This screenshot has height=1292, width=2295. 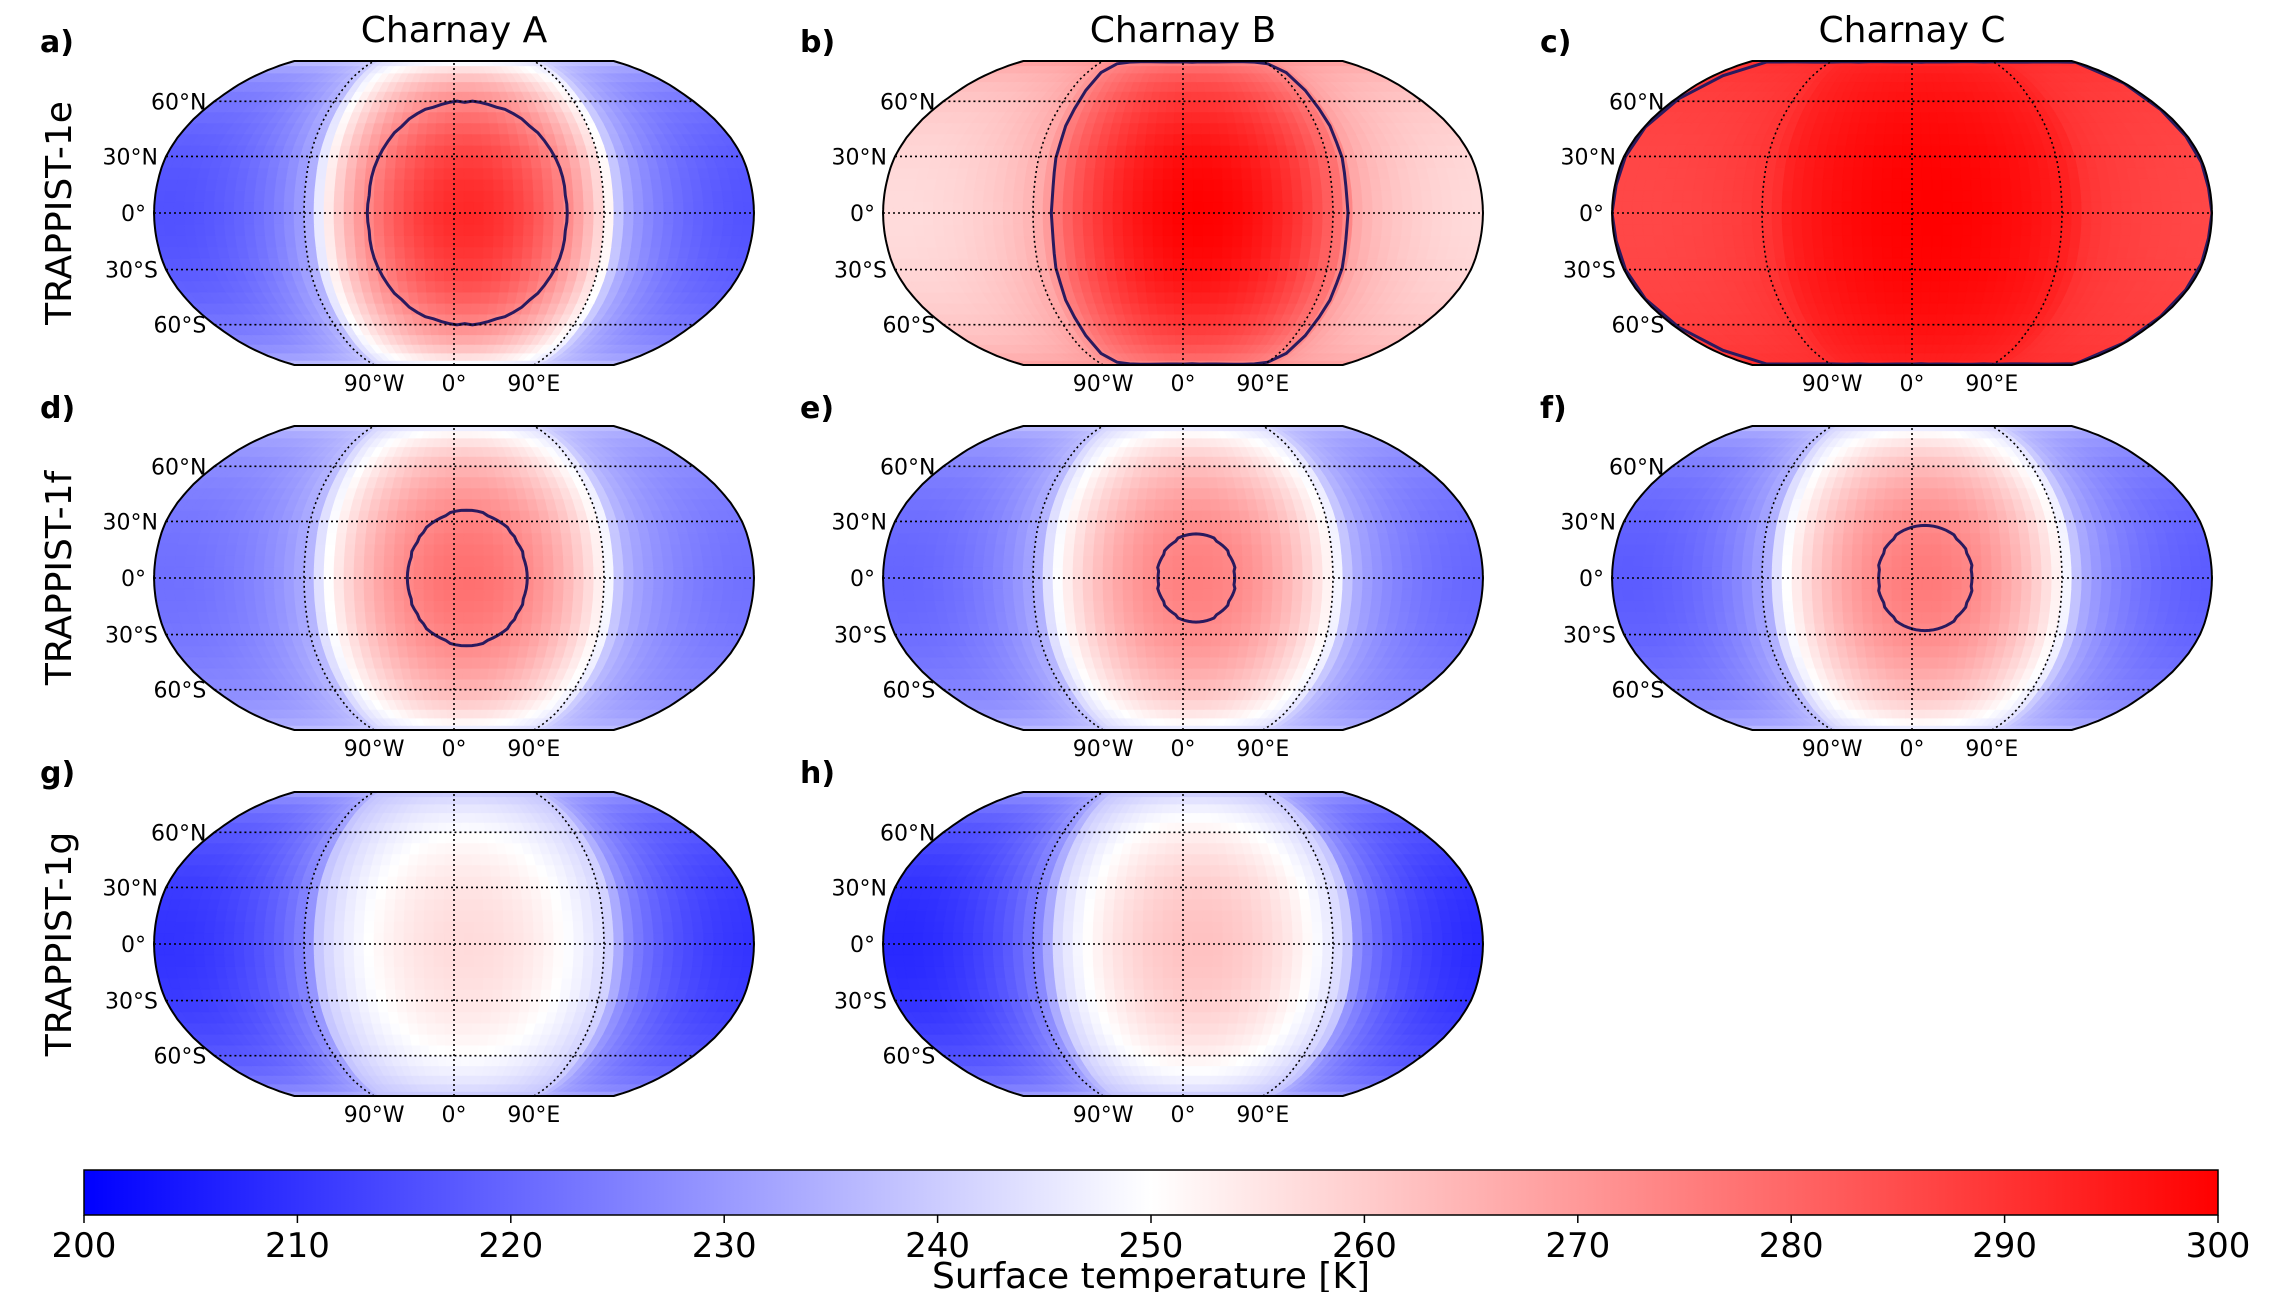 I want to click on heatmap-a, so click(x=454, y=213).